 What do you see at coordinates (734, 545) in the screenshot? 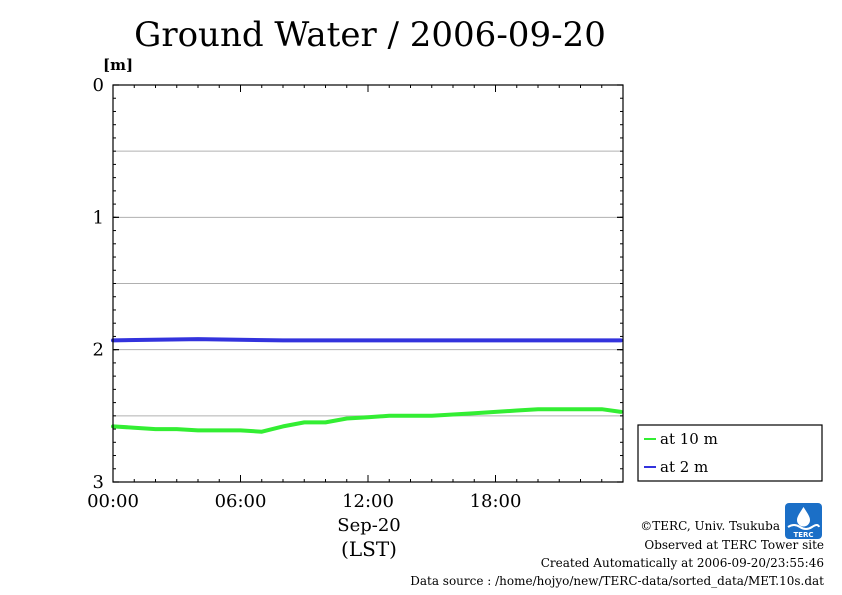
I see `observed-text: Observed at TERC Tower site` at bounding box center [734, 545].